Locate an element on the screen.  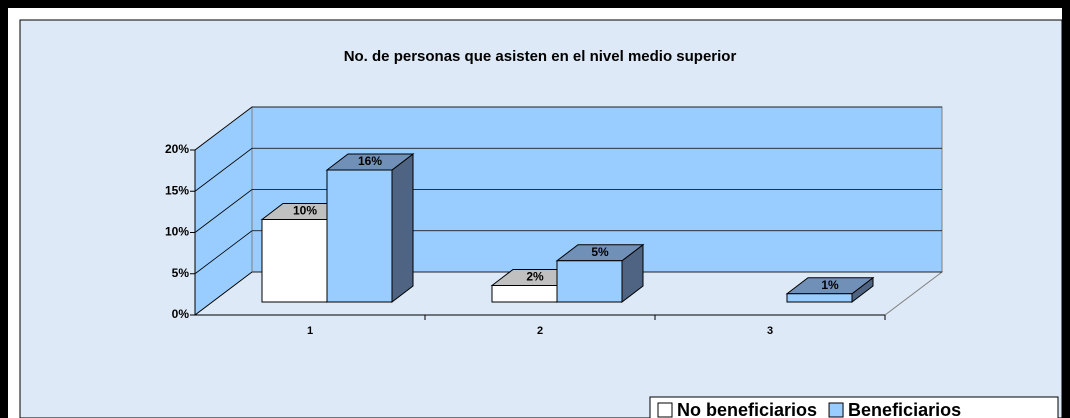
y-tick-label: 10% is located at coordinates (177, 232).